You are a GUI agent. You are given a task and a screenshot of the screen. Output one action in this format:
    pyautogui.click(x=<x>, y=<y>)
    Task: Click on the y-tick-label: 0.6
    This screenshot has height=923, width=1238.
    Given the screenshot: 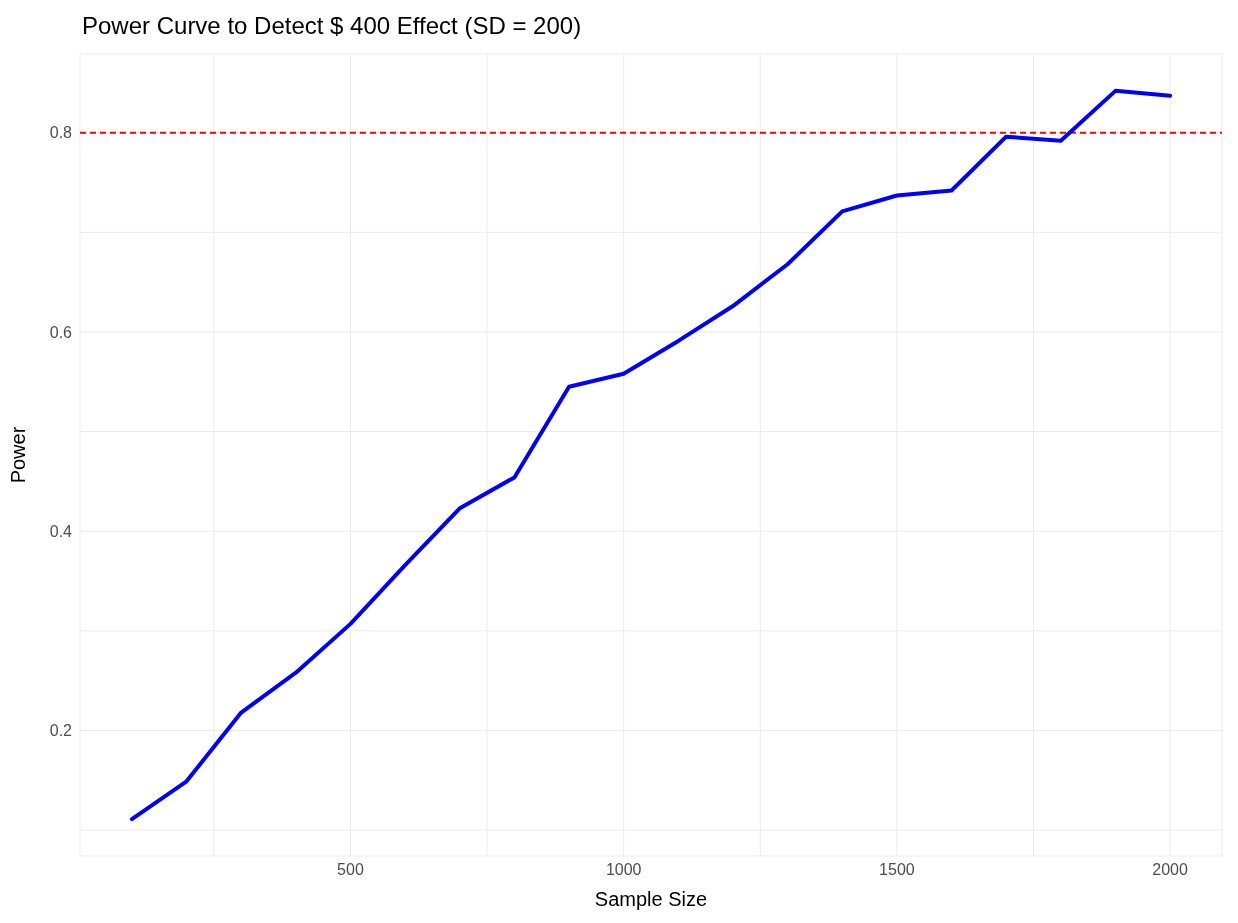 What is the action you would take?
    pyautogui.click(x=61, y=332)
    